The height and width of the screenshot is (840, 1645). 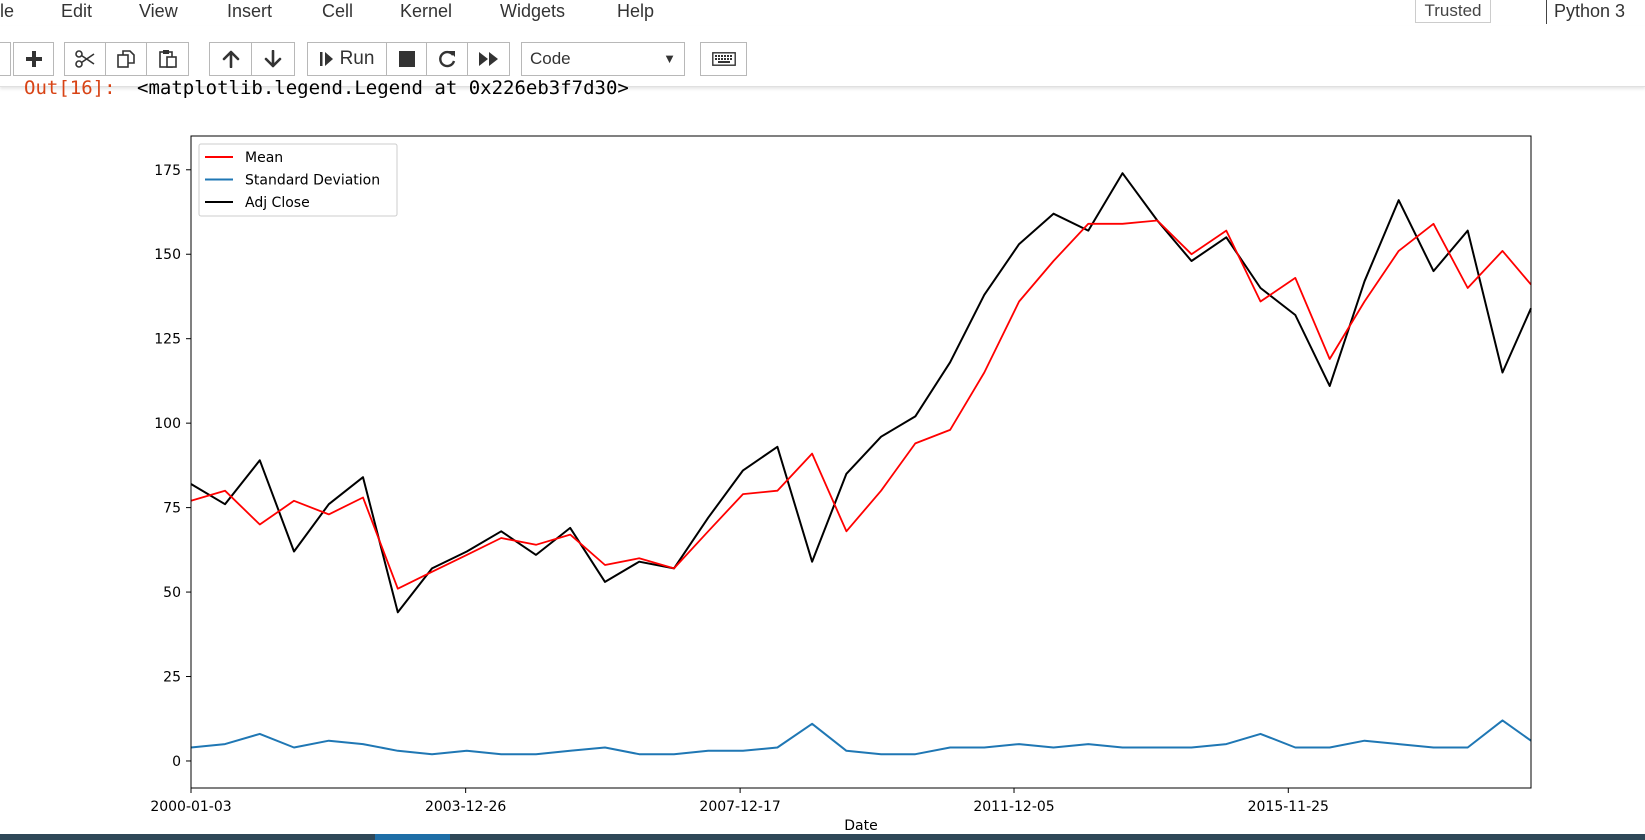 I want to click on trusted-indicator: Trusted, so click(x=1453, y=11).